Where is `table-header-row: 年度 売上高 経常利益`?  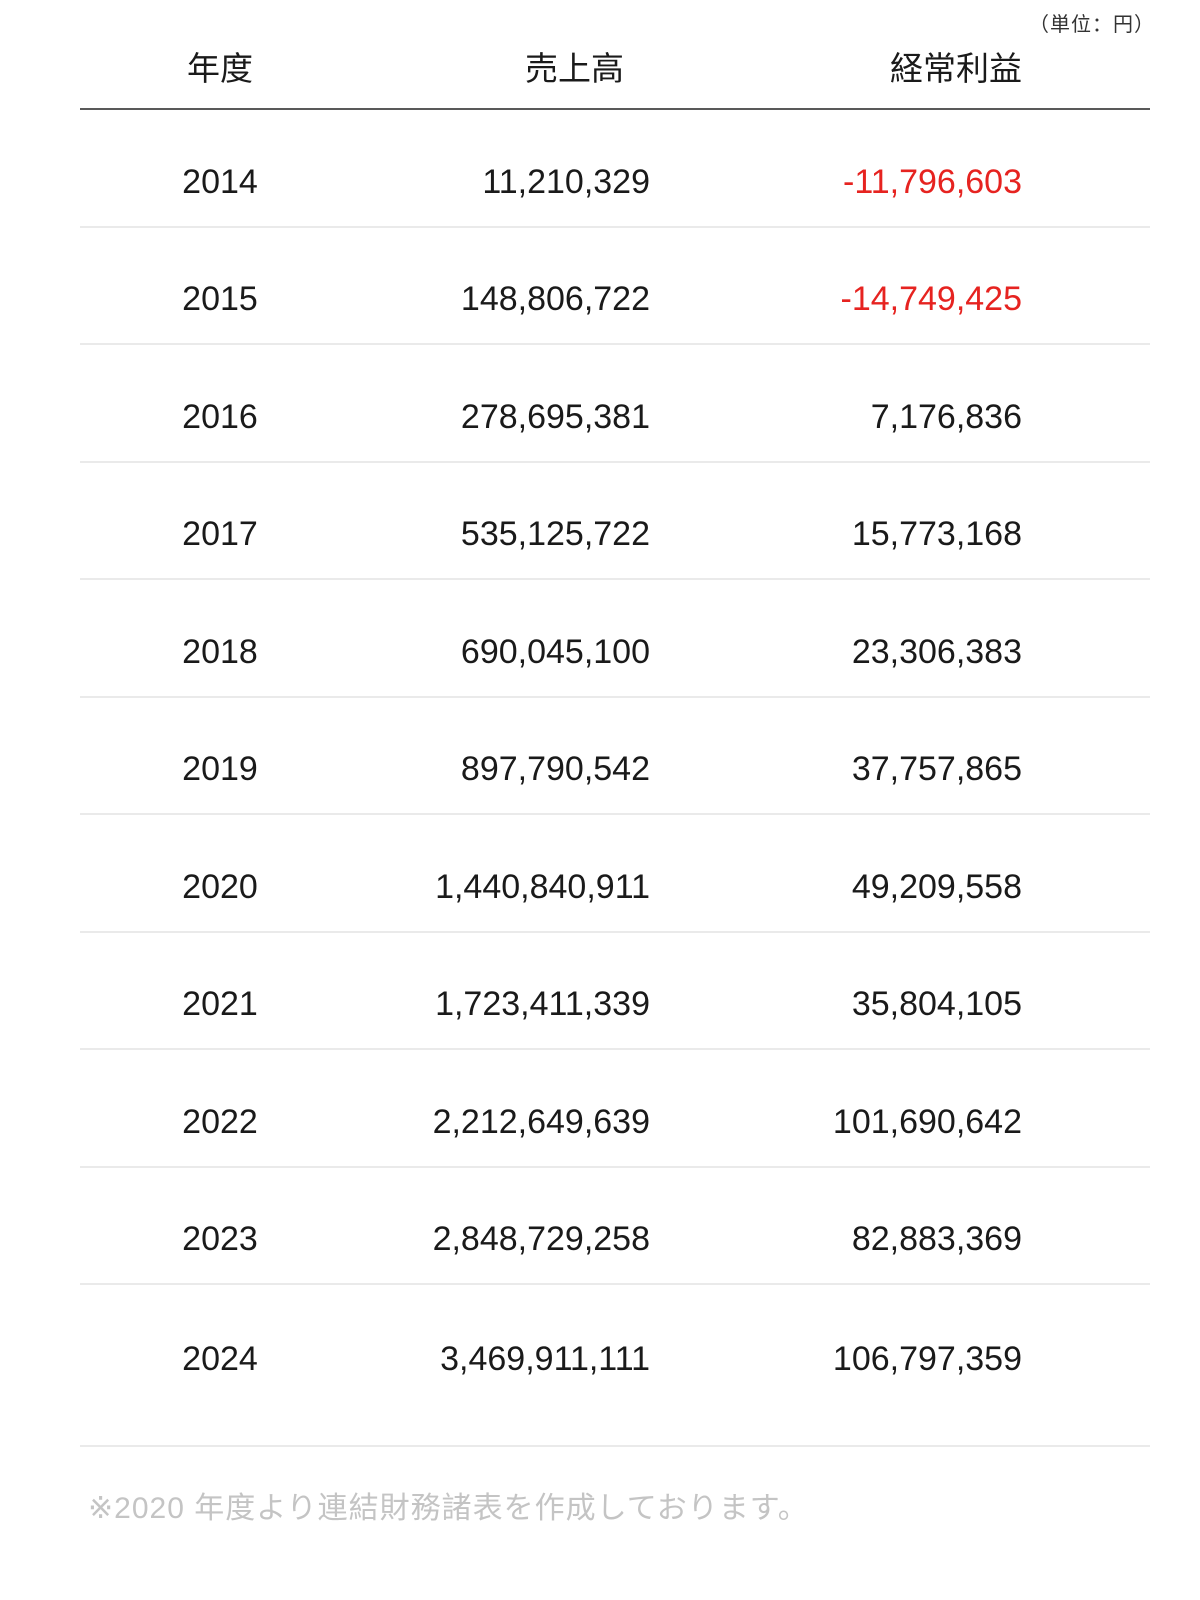 table-header-row: 年度 売上高 経常利益 is located at coordinates (615, 75).